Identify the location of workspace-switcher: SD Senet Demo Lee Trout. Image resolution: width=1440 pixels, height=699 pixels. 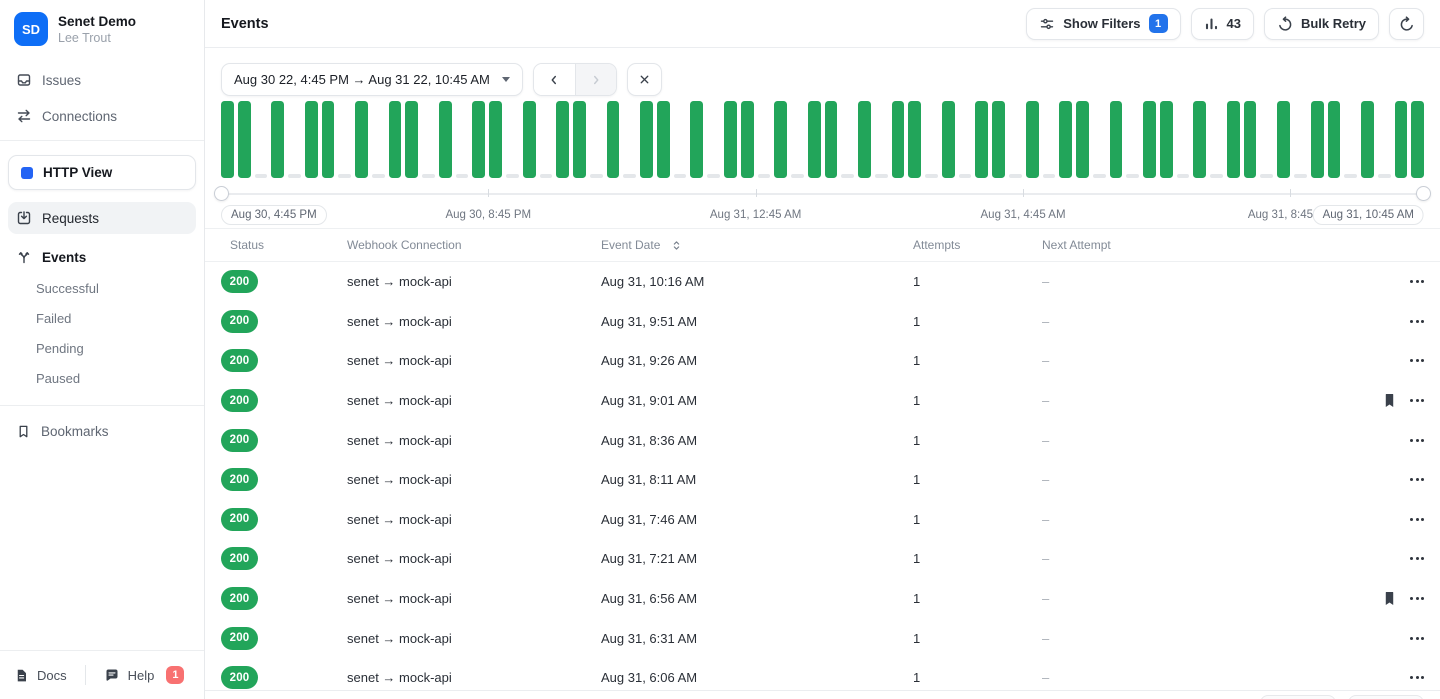
(102, 29).